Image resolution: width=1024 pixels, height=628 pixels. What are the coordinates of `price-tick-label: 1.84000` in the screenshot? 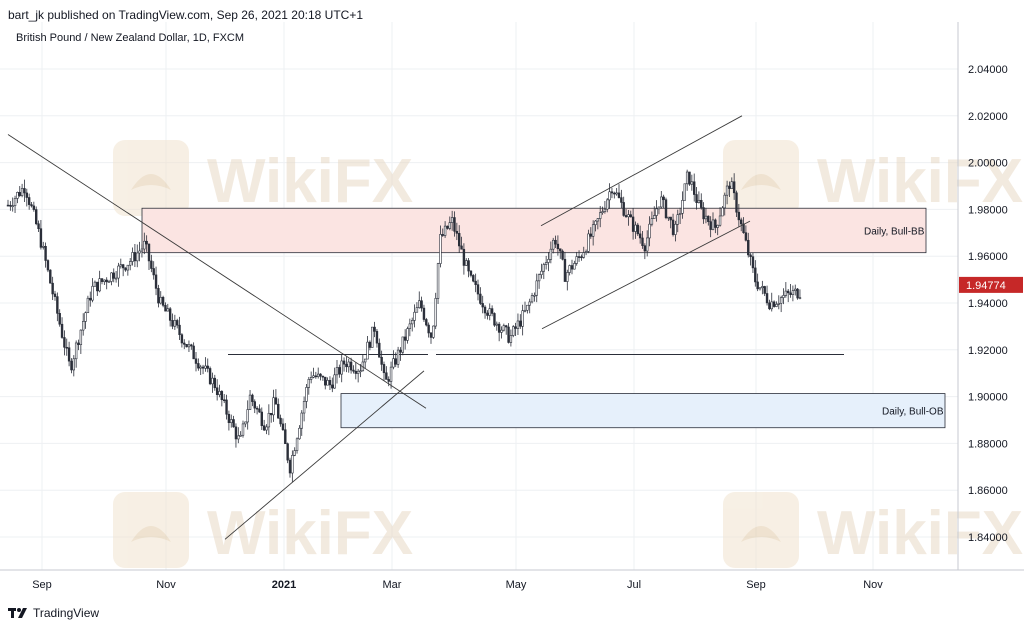 It's located at (988, 538).